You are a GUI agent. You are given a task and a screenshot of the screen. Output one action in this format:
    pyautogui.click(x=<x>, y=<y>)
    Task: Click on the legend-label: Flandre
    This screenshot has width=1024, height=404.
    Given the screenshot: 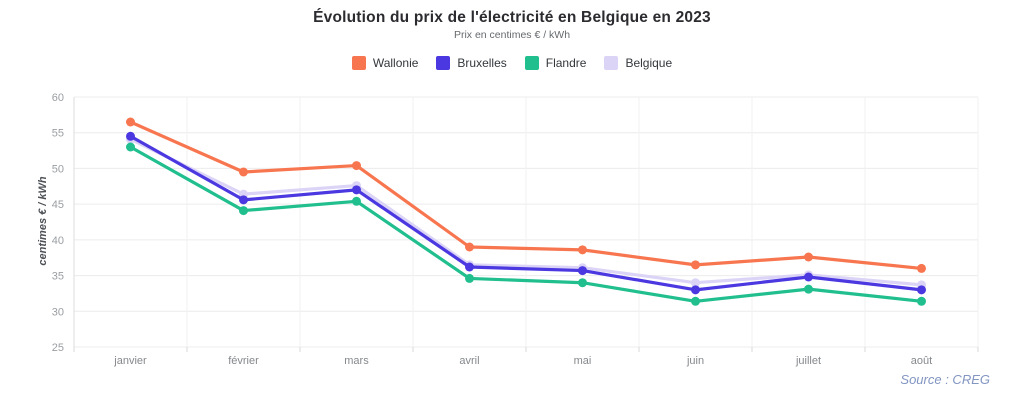 What is the action you would take?
    pyautogui.click(x=566, y=63)
    